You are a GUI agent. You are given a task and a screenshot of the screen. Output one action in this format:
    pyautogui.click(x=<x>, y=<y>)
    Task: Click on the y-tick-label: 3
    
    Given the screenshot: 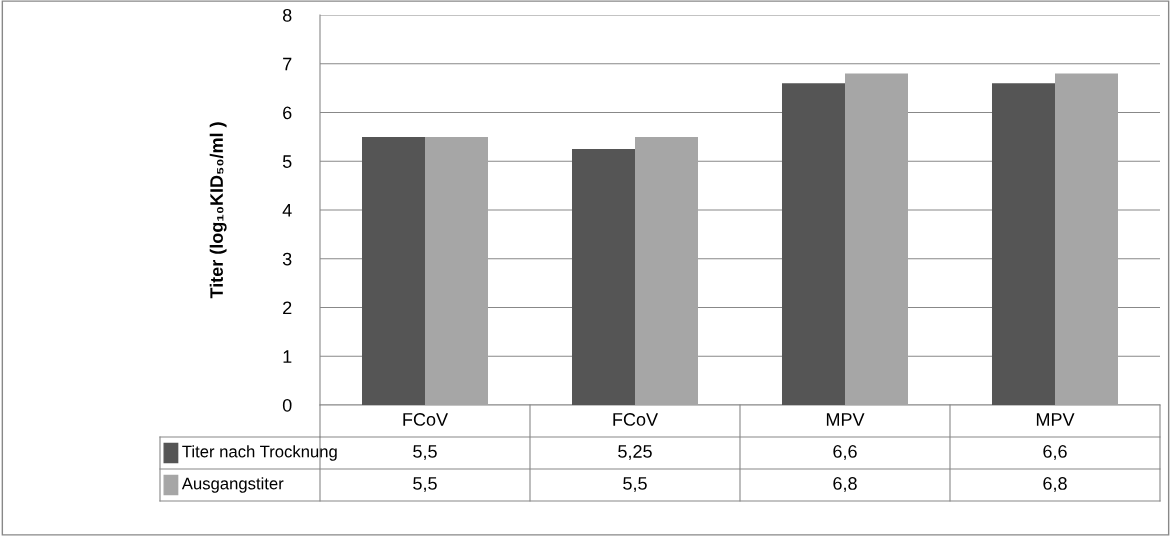 What is the action you would take?
    pyautogui.click(x=287, y=259)
    